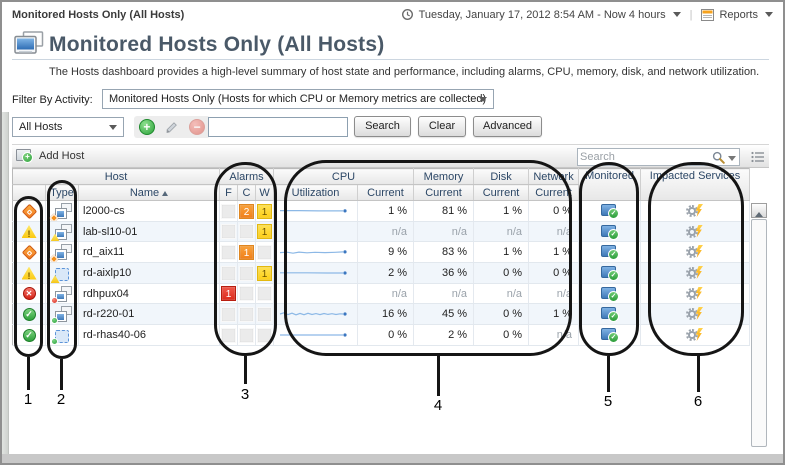 The width and height of the screenshot is (785, 465). What do you see at coordinates (247, 252) in the screenshot?
I see `critical-count: 1` at bounding box center [247, 252].